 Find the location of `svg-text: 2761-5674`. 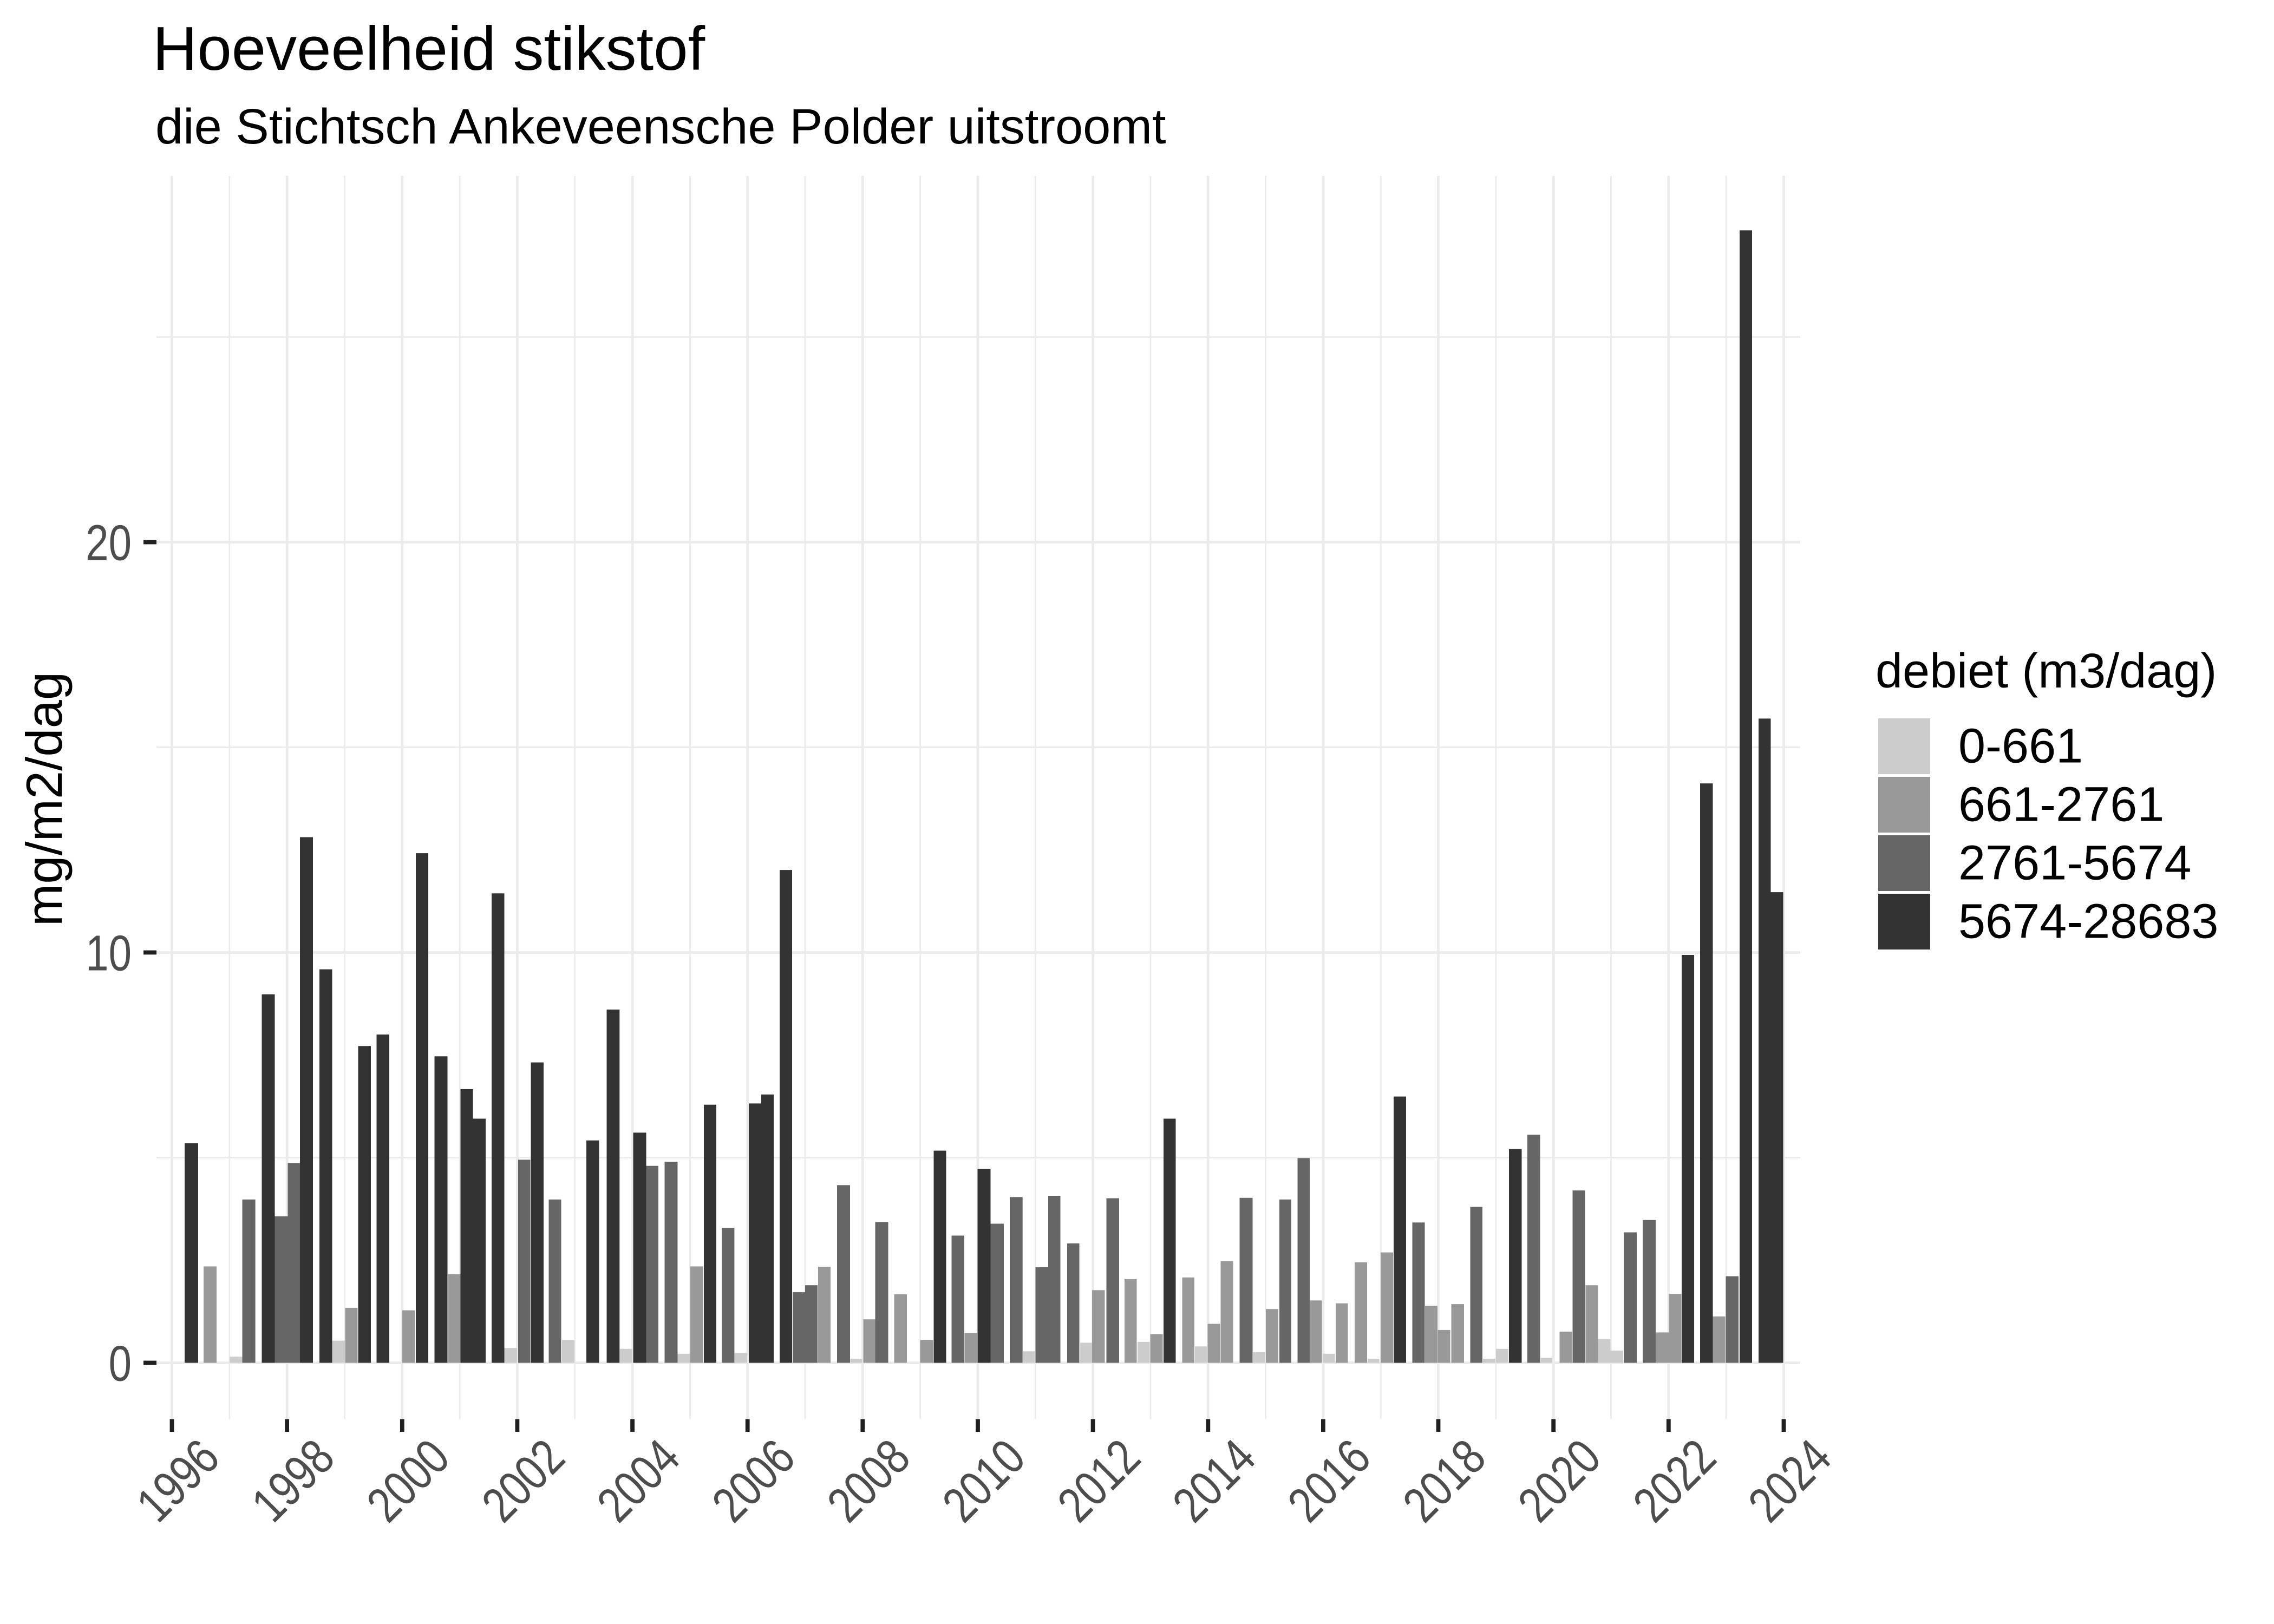

svg-text: 2761-5674 is located at coordinates (2075, 863).